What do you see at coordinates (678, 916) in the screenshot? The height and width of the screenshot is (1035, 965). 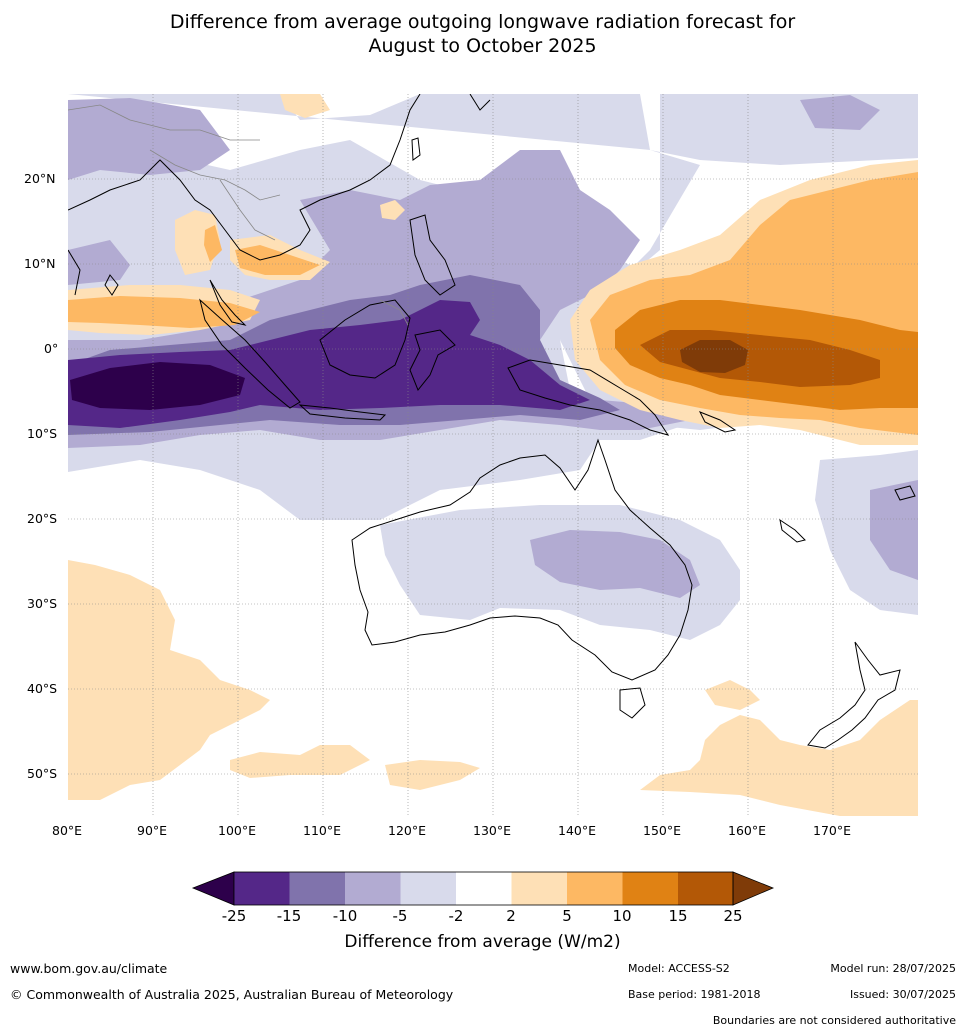 I see `colorbar-tick-label: 15` at bounding box center [678, 916].